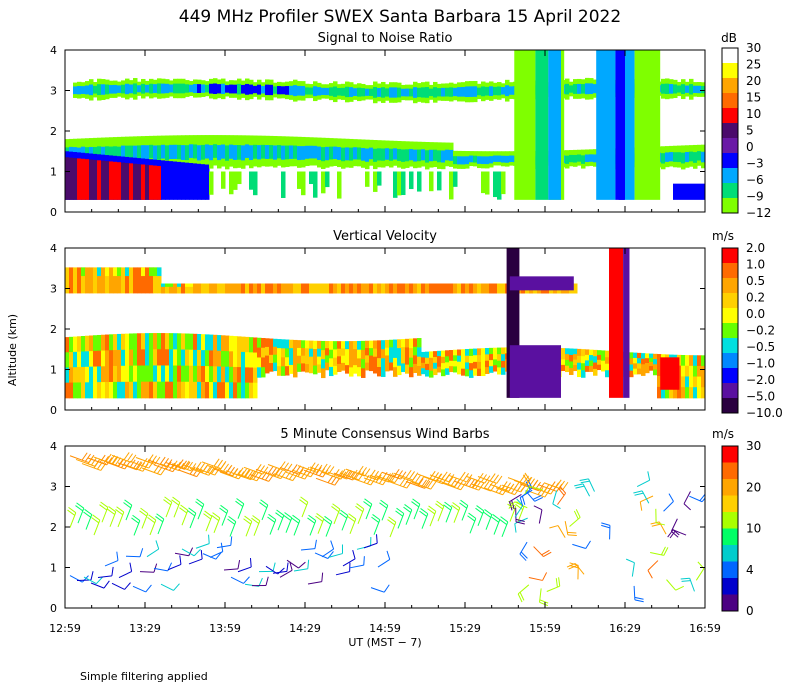  I want to click on y-tick-label: 4, so click(53, 50).